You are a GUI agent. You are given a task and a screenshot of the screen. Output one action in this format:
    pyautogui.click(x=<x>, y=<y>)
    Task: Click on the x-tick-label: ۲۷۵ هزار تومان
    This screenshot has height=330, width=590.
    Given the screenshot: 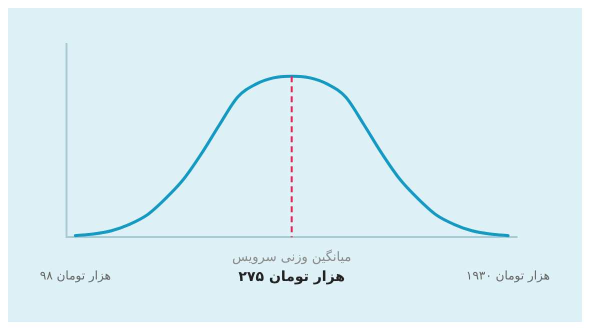 What is the action you would take?
    pyautogui.click(x=291, y=277)
    